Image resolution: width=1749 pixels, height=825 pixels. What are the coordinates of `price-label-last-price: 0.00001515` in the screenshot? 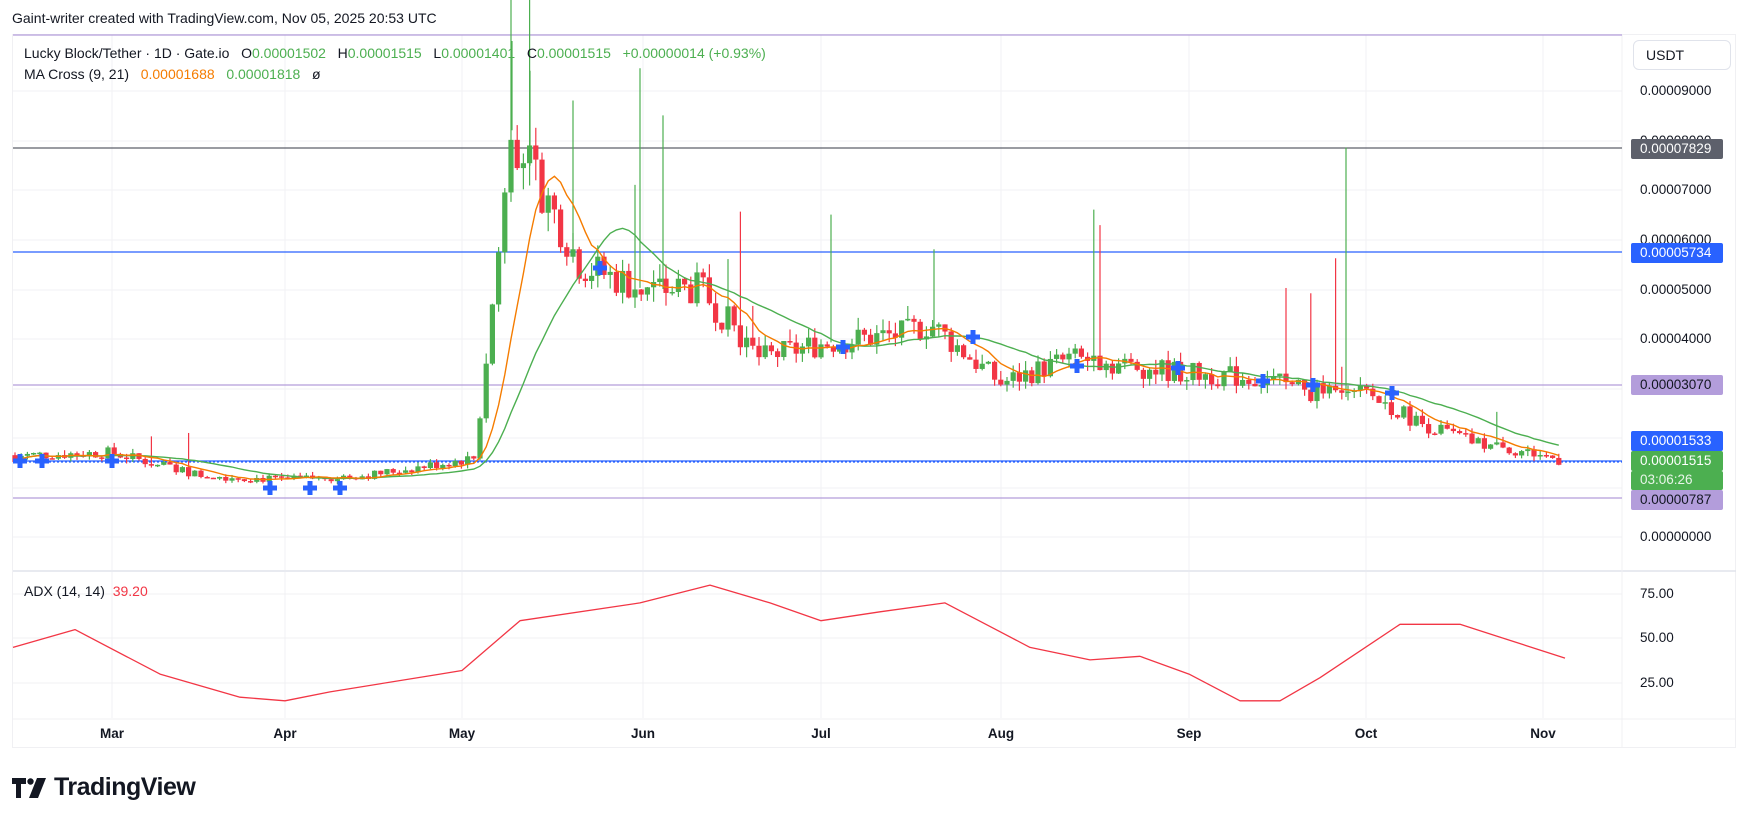 It's located at (1677, 461).